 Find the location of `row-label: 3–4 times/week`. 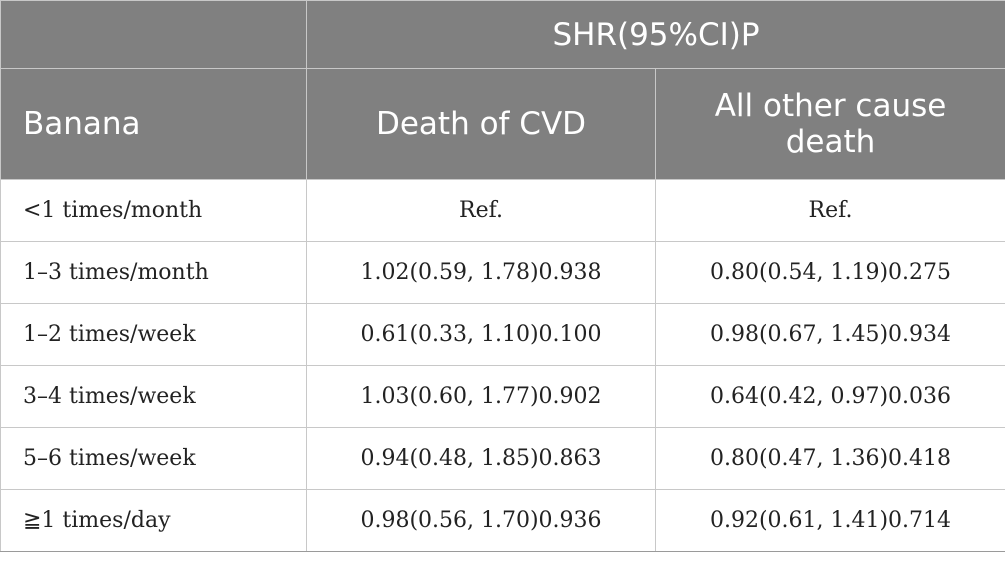

row-label: 3–4 times/week is located at coordinates (153, 396).